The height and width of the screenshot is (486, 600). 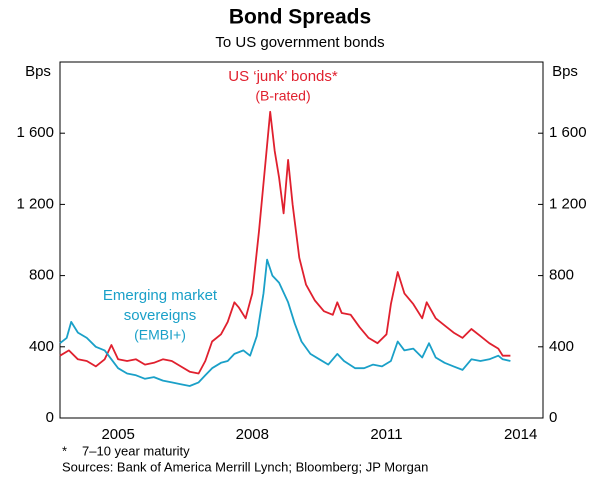 I want to click on y-tick-label: 1 600, so click(x=35, y=132).